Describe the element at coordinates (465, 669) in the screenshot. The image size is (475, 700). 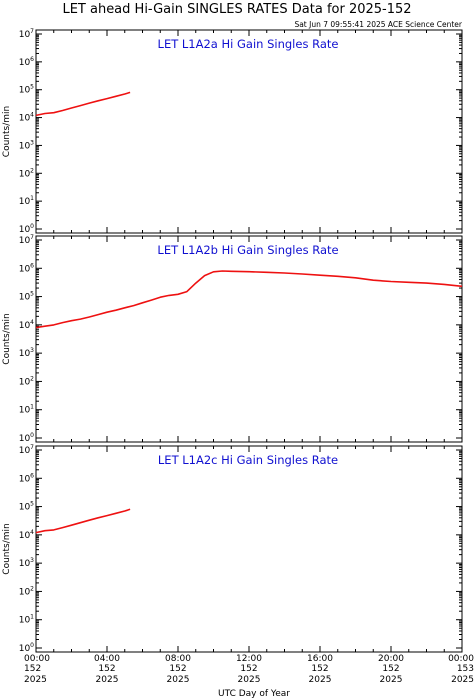
I see `x-tick-doy: 153` at that location.